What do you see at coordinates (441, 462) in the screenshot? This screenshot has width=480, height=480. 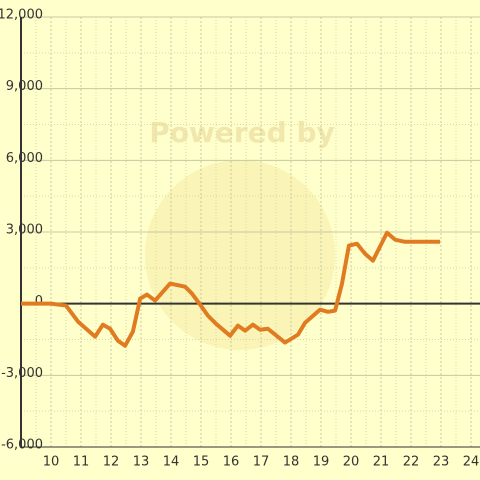 I see `x-tick-label: 23` at bounding box center [441, 462].